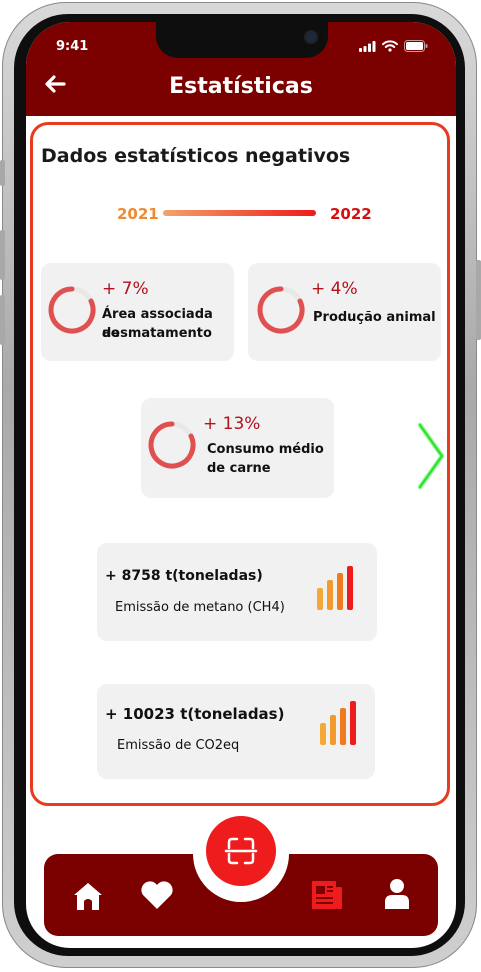 The width and height of the screenshot is (481, 972). Describe the element at coordinates (72, 46) in the screenshot. I see `status-time: 9:41` at that location.